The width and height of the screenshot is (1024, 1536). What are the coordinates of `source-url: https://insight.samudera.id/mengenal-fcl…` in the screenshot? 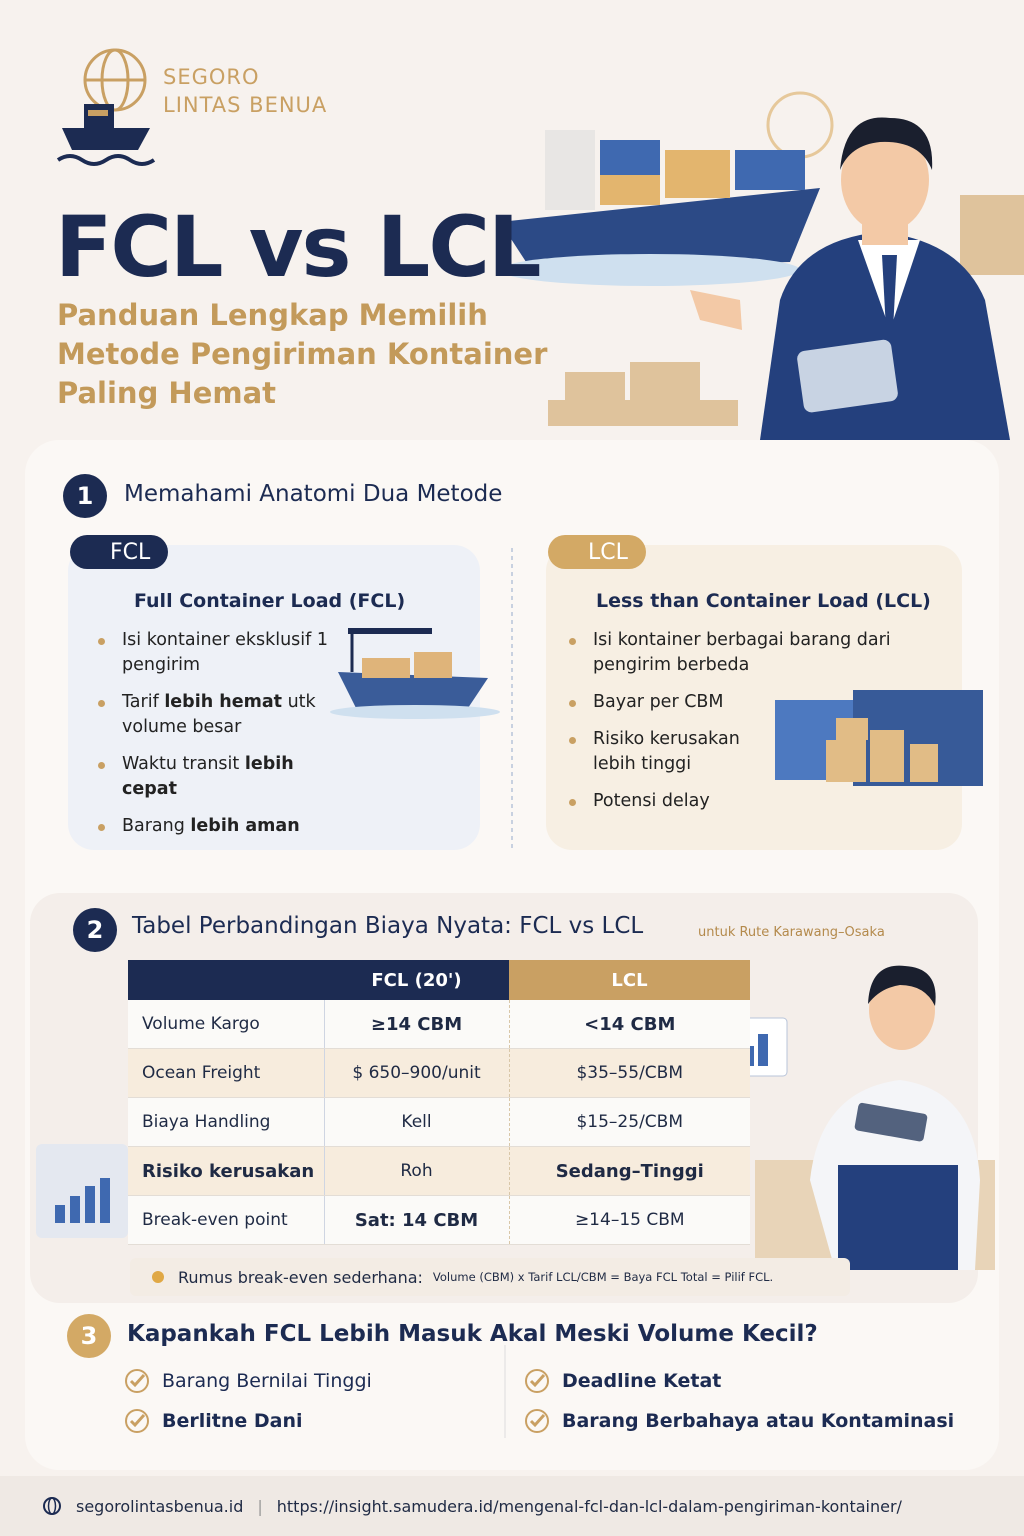 It's located at (589, 1506).